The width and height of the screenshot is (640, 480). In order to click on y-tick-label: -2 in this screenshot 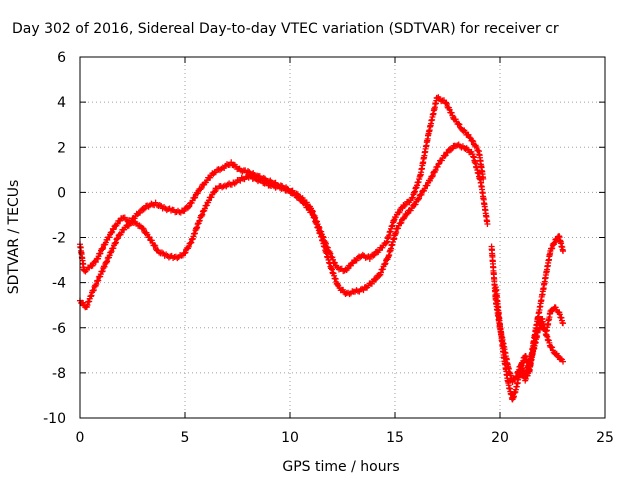, I will do `click(59, 239)`.